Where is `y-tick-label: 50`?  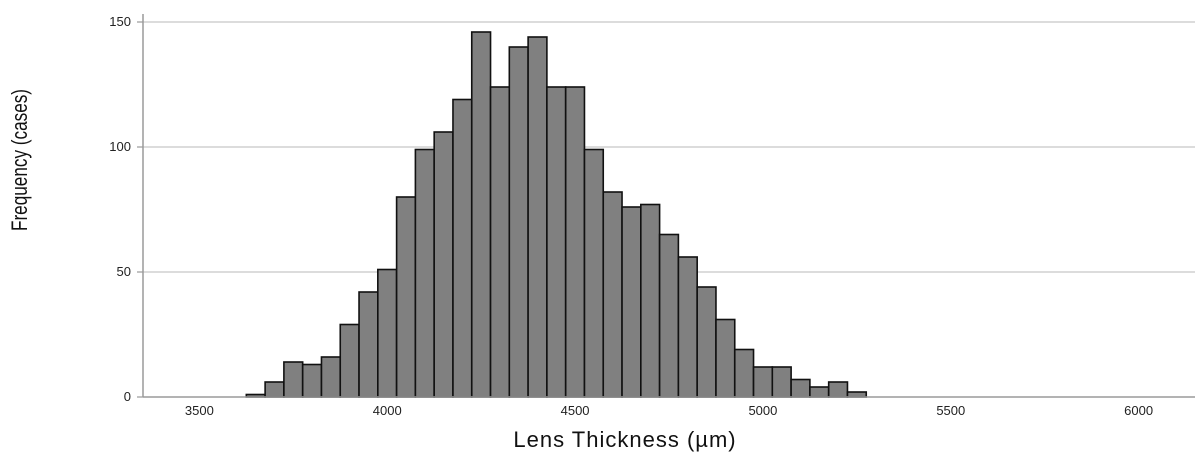 y-tick-label: 50 is located at coordinates (124, 271).